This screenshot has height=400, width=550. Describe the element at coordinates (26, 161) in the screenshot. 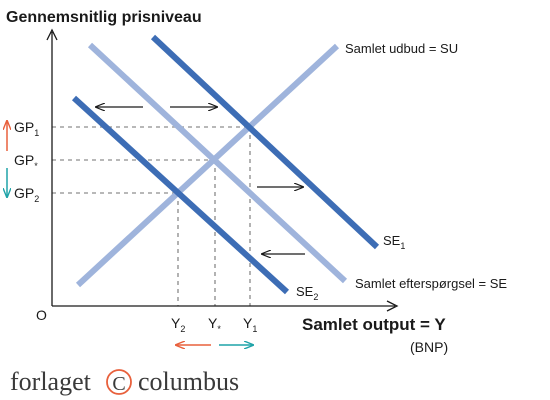

I see `gpstar-label: GP*` at that location.